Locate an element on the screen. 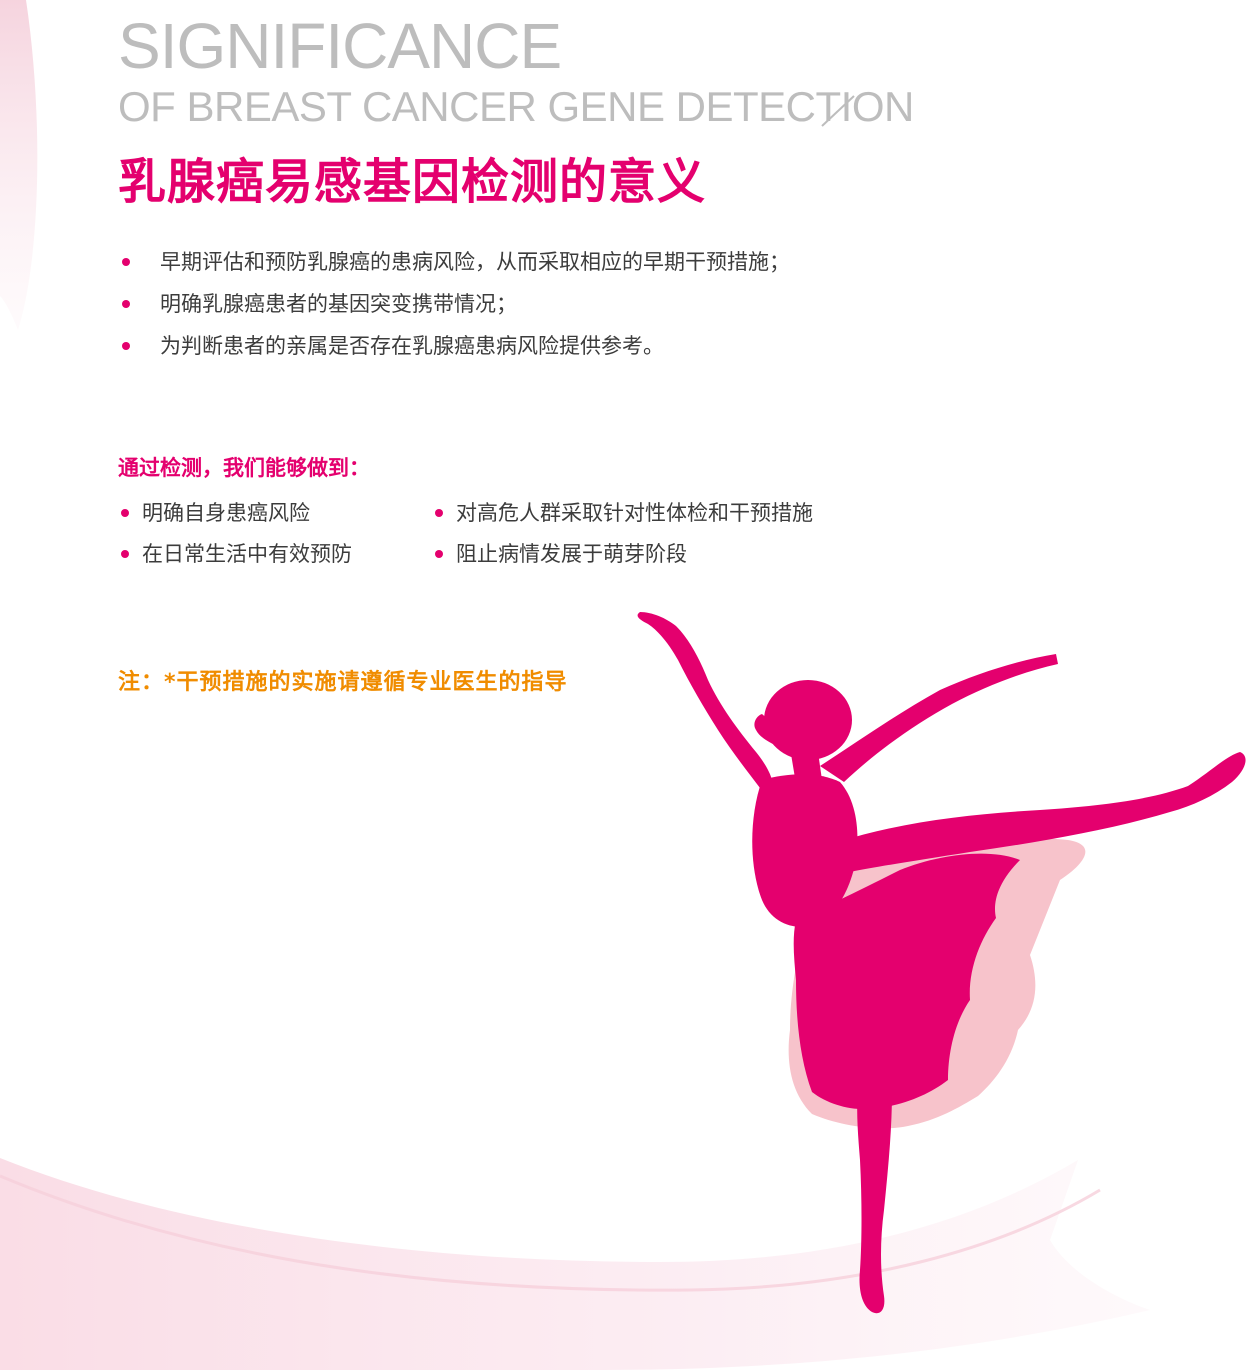 The height and width of the screenshot is (1370, 1258). bottom-ribbon-edge is located at coordinates (550, 1233).